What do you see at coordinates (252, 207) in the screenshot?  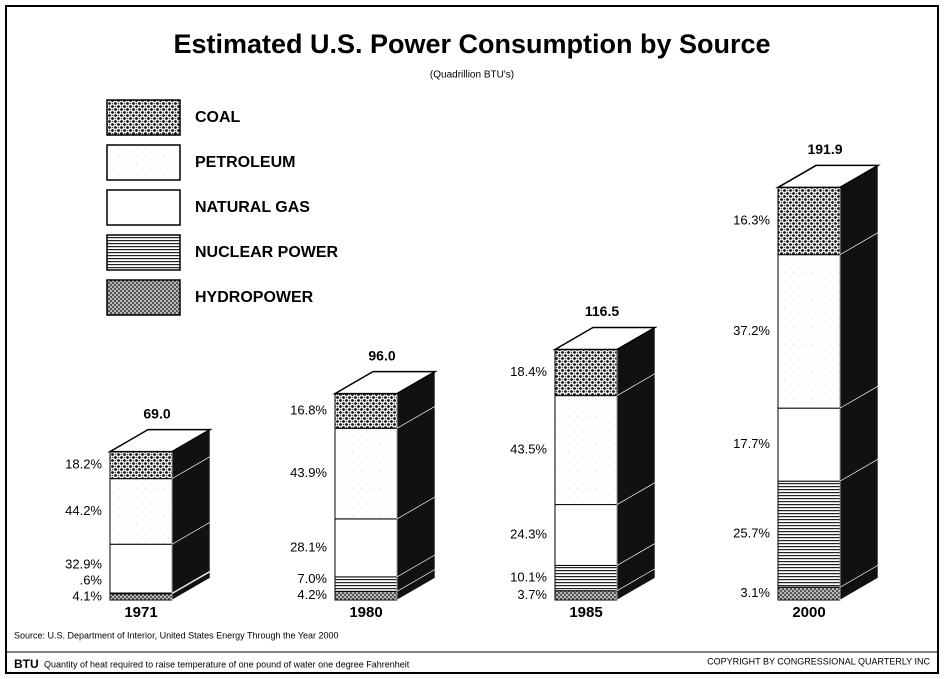 I see `legend-label: NATURAL GAS` at bounding box center [252, 207].